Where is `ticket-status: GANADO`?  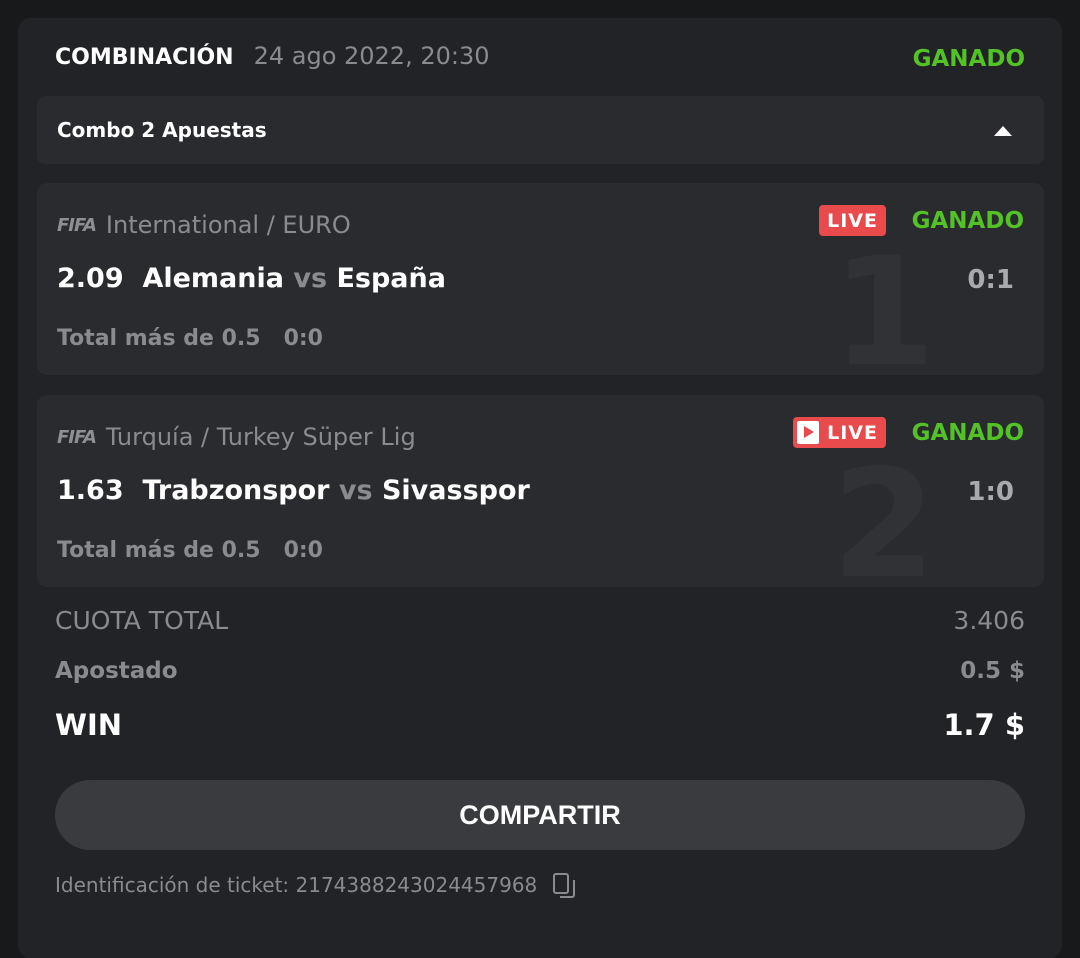
ticket-status: GANADO is located at coordinates (968, 59).